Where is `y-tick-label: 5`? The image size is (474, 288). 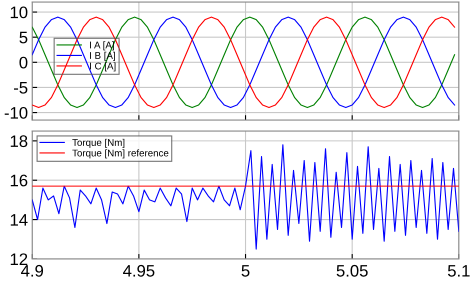
y-tick-label: 5 is located at coordinates (23, 38).